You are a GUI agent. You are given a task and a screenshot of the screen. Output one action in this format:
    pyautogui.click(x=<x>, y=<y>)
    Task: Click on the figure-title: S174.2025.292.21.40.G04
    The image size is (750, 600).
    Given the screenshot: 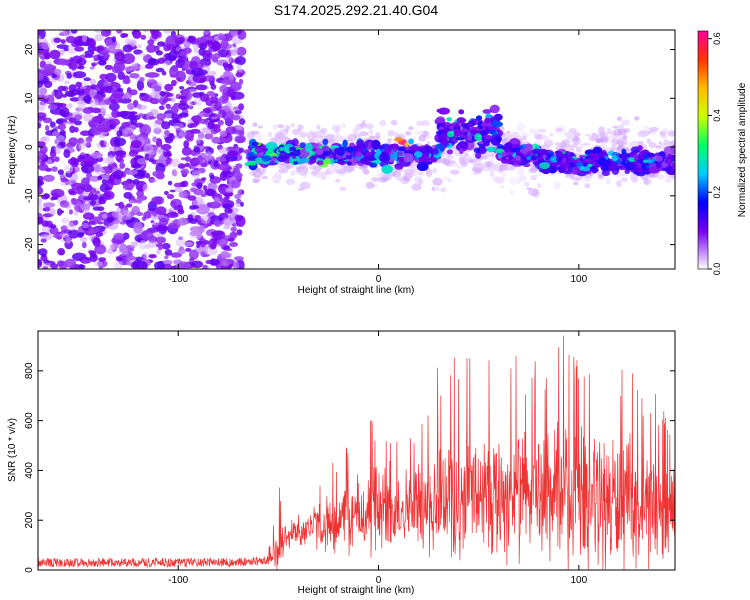 What is the action you would take?
    pyautogui.click(x=356, y=10)
    